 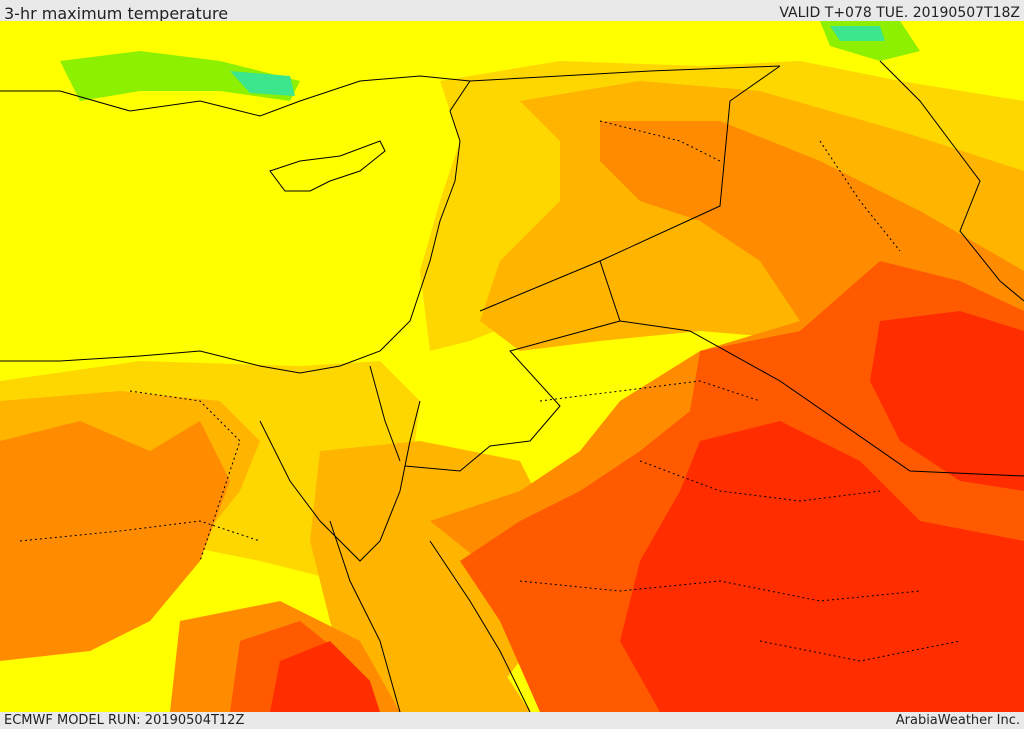 I want to click on red-sea-west-coast, so click(x=365, y=616).